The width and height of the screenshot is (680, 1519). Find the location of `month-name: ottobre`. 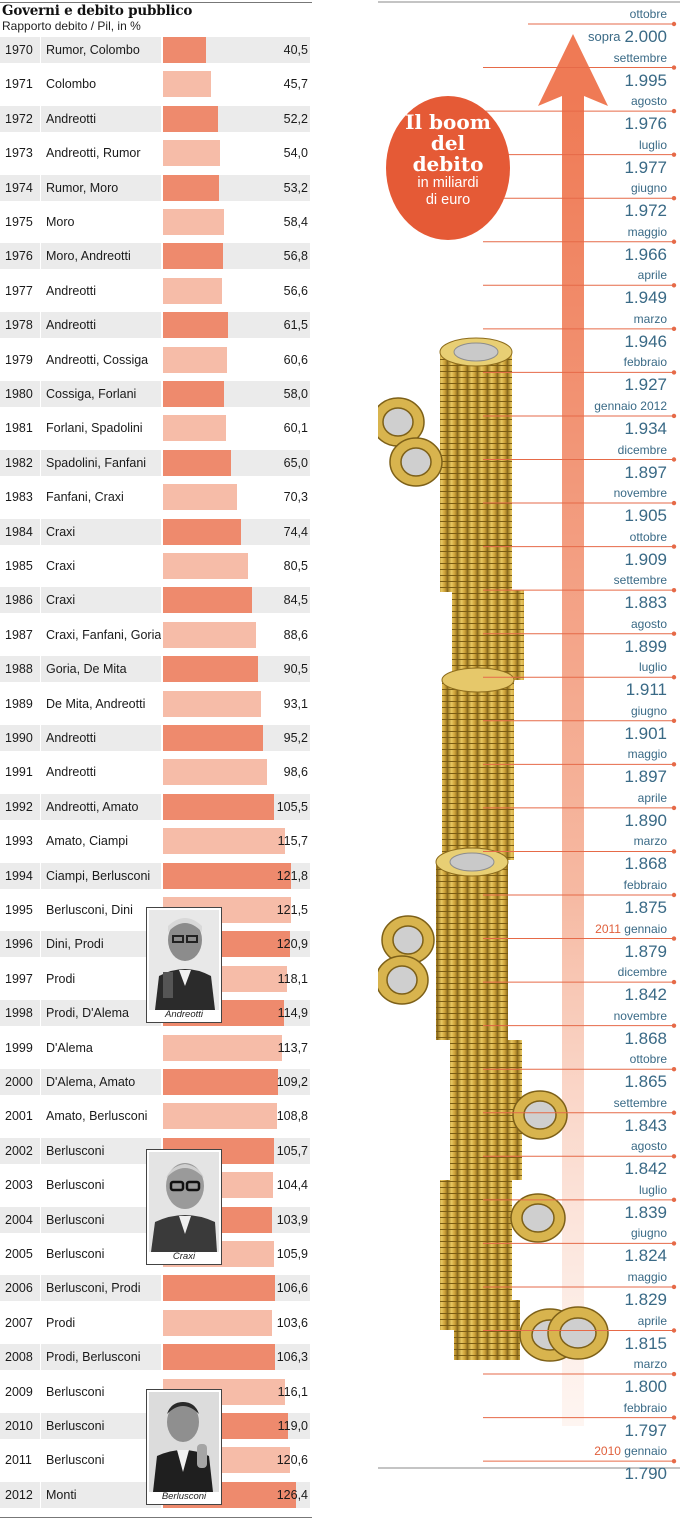

month-name: ottobre is located at coordinates (648, 536).